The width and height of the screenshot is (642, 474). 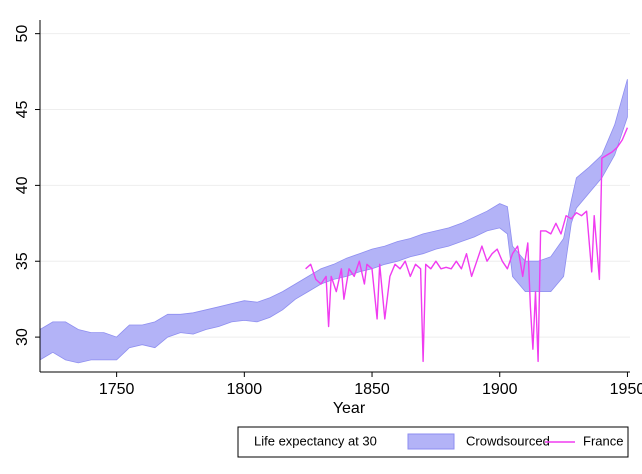 What do you see at coordinates (22, 185) in the screenshot?
I see `y-tick-label: 40` at bounding box center [22, 185].